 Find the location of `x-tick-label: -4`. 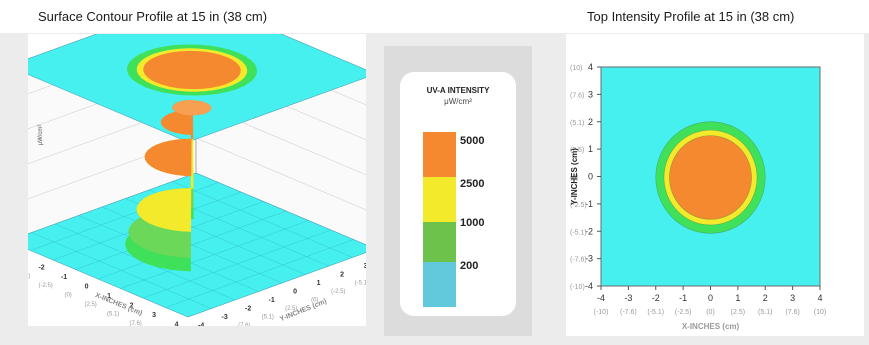

x-tick-label: -4 is located at coordinates (601, 298).